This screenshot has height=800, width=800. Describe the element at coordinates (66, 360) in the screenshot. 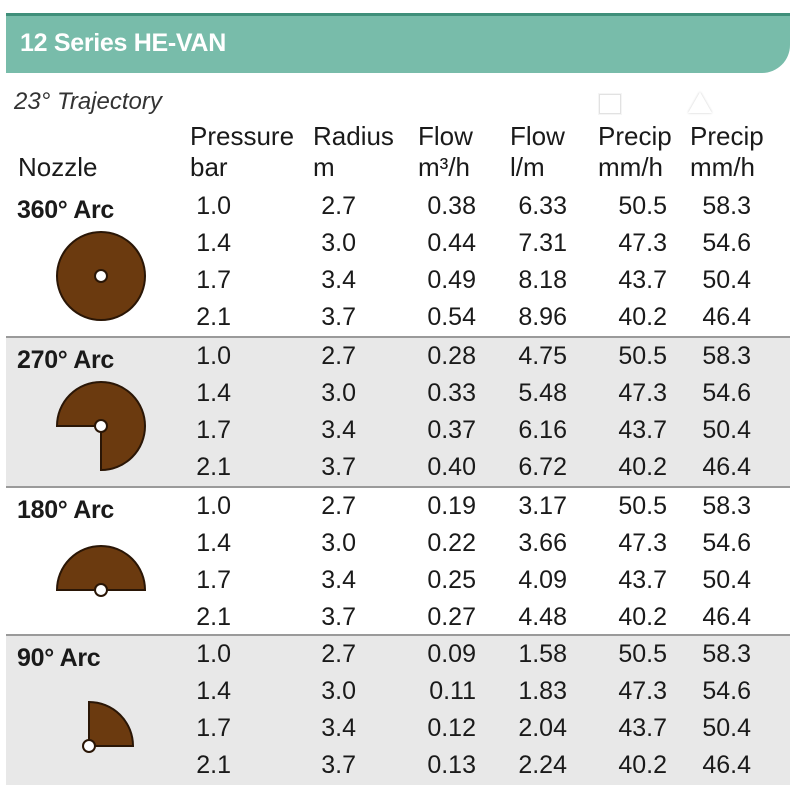

I see `arc-label: 270° Arc` at that location.